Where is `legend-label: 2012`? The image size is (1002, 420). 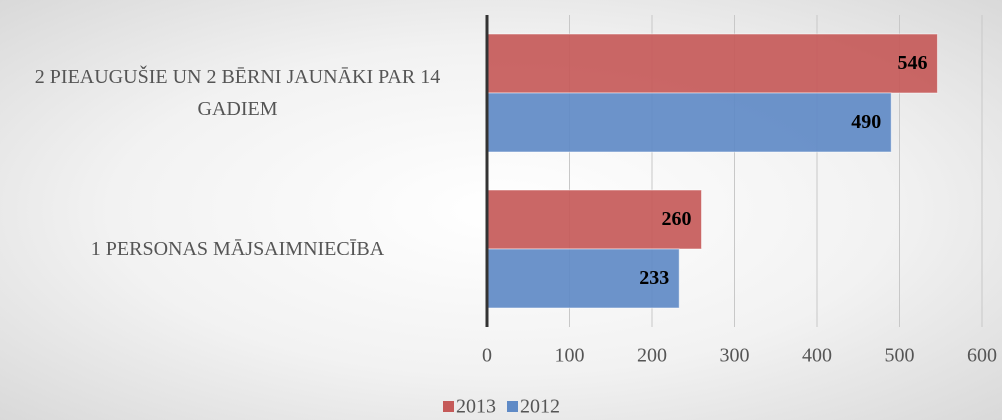
legend-label: 2012 is located at coordinates (540, 407).